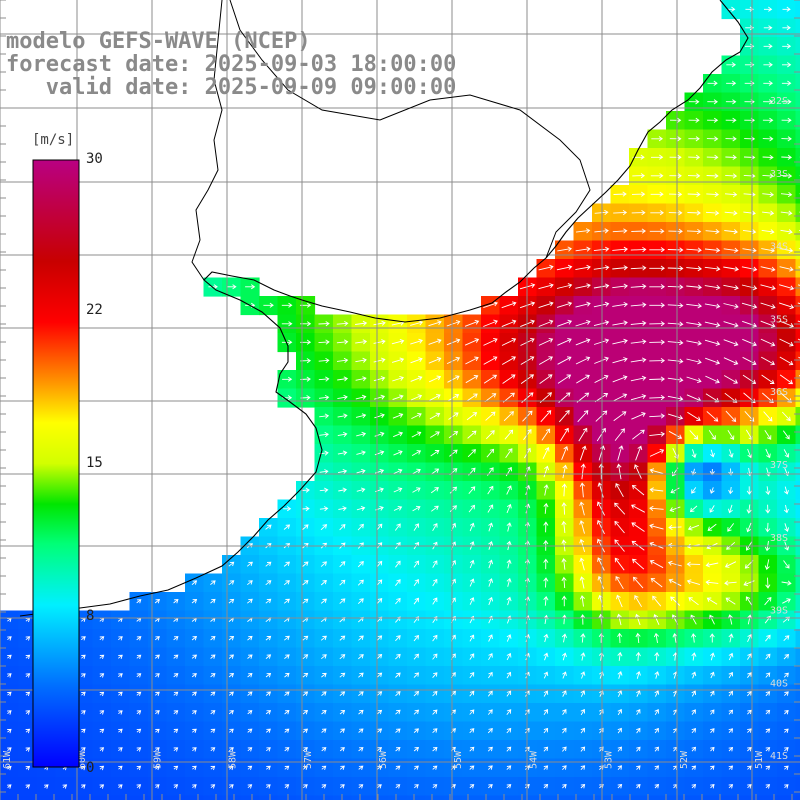 This screenshot has width=800, height=800. I want to click on latitude-label: 36S, so click(779, 392).